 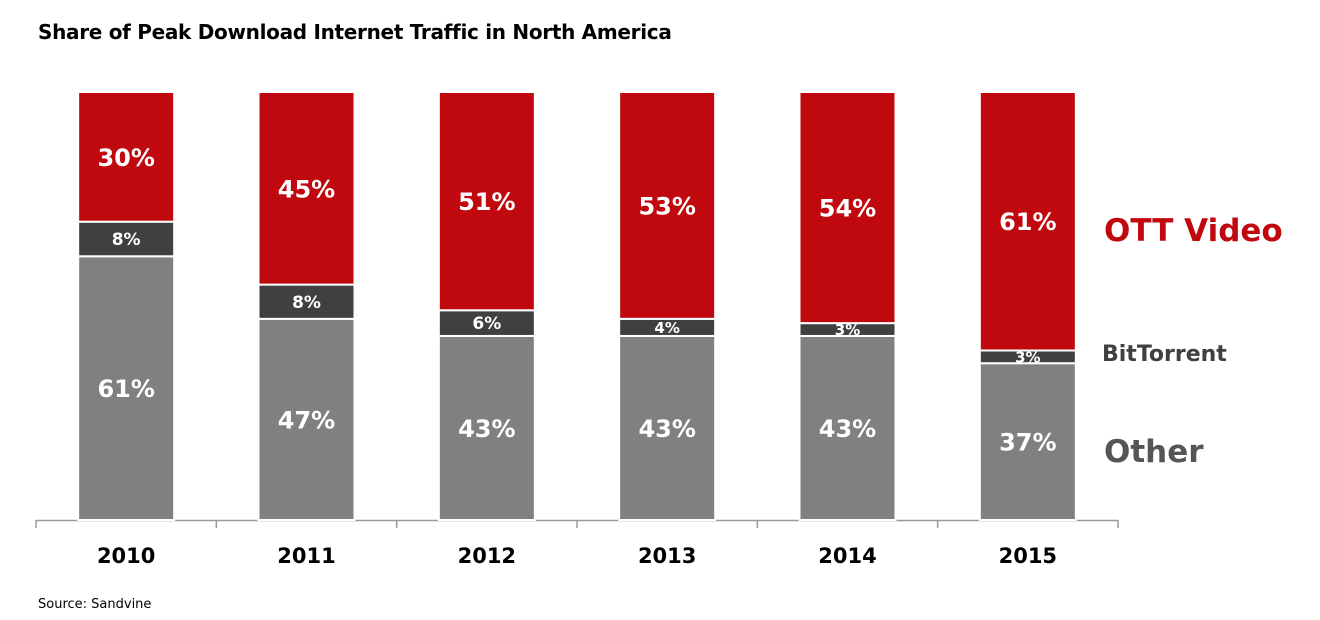 I want to click on bar-other-2010, so click(x=126, y=388).